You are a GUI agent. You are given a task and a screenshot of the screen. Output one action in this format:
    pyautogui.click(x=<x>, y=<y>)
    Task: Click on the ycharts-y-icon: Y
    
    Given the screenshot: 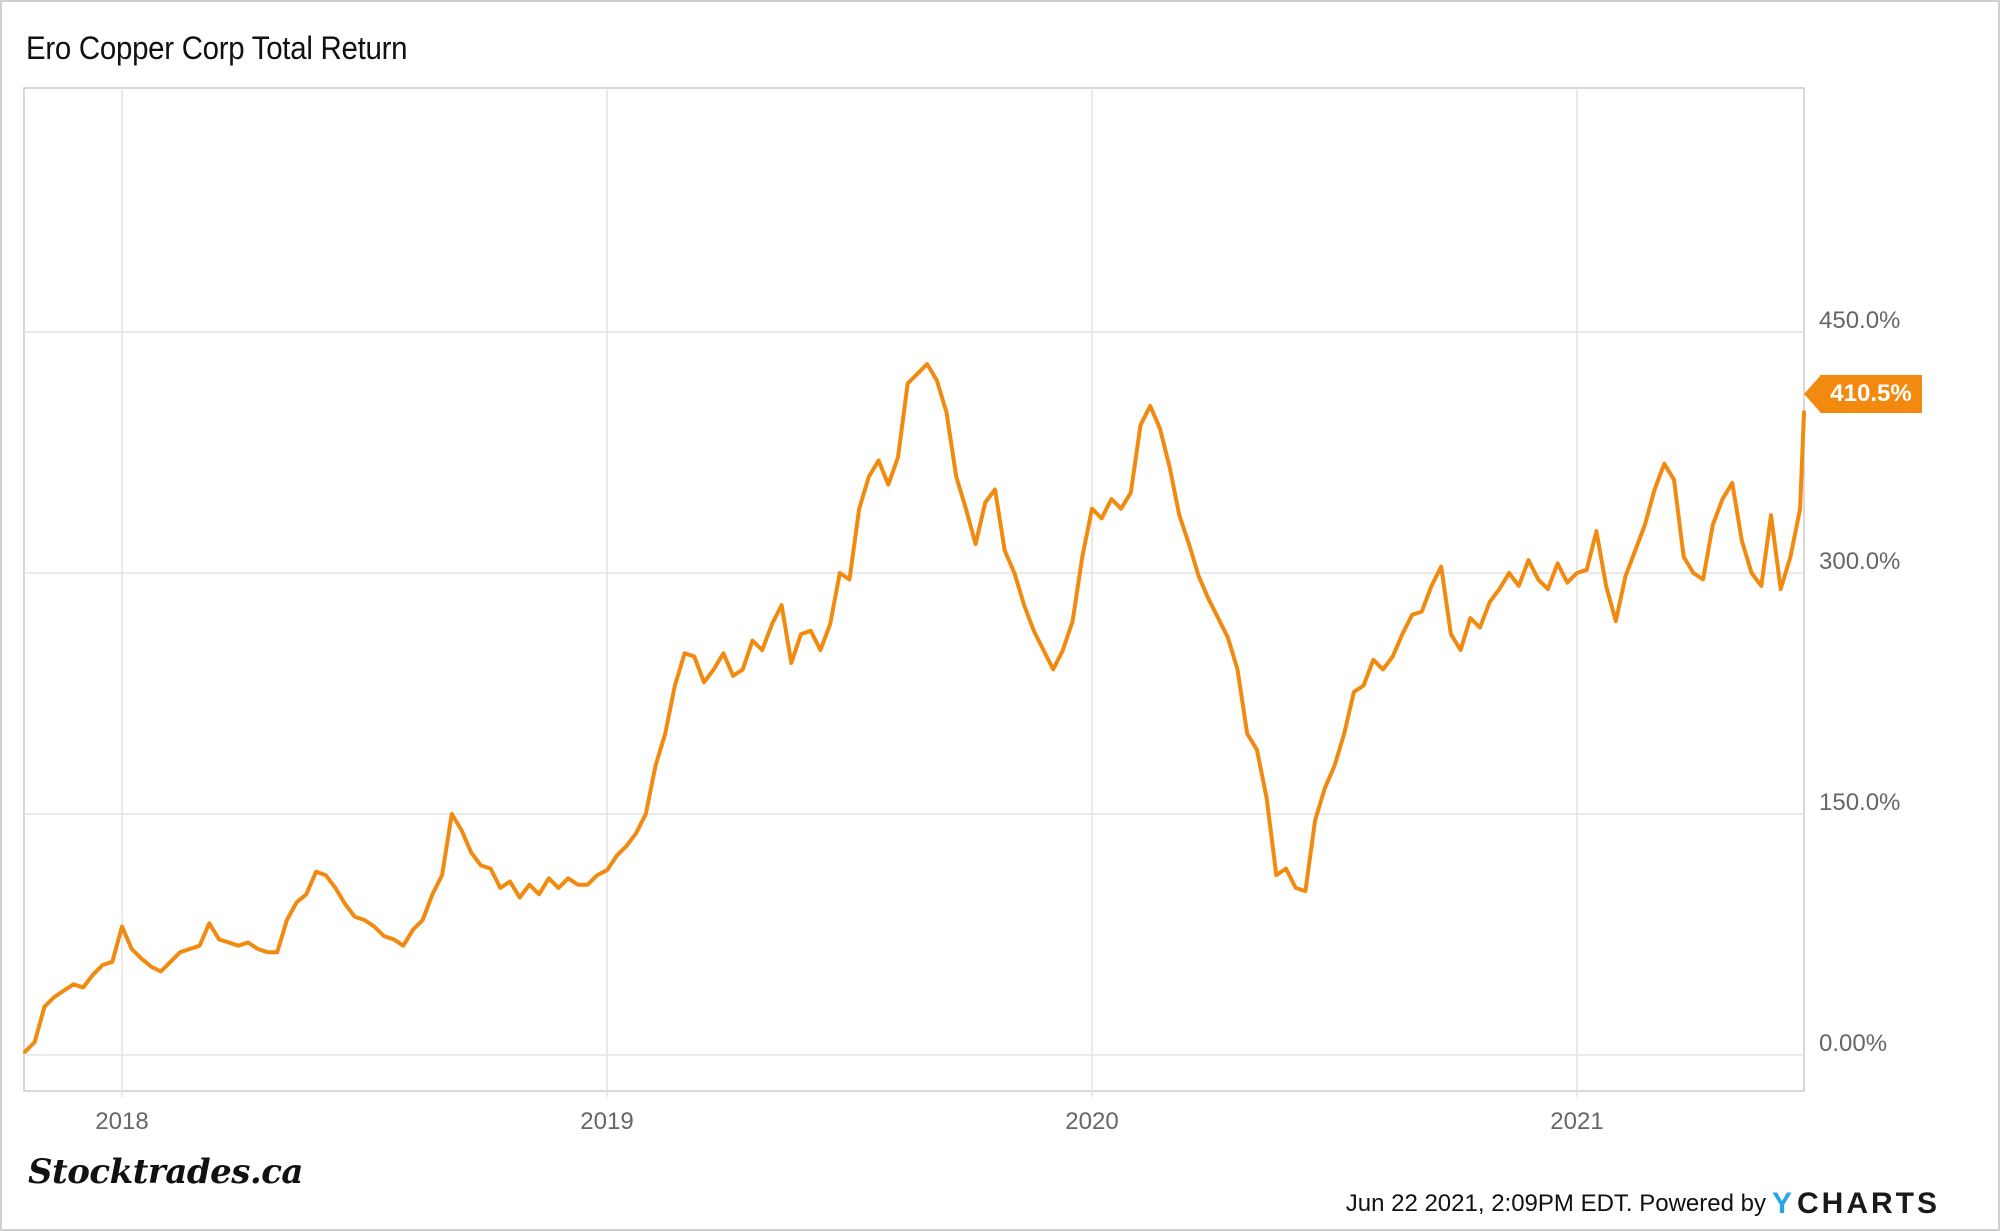 What is the action you would take?
    pyautogui.click(x=1783, y=1203)
    